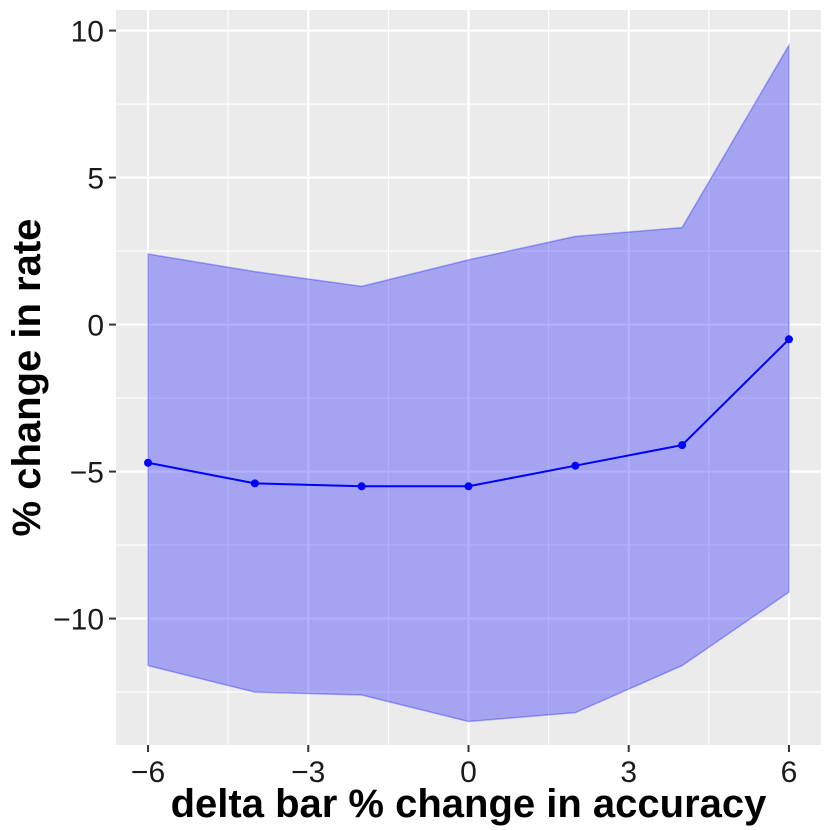 Image resolution: width=830 pixels, height=830 pixels. What do you see at coordinates (87, 32) in the screenshot?
I see `y-tick-label: 10` at bounding box center [87, 32].